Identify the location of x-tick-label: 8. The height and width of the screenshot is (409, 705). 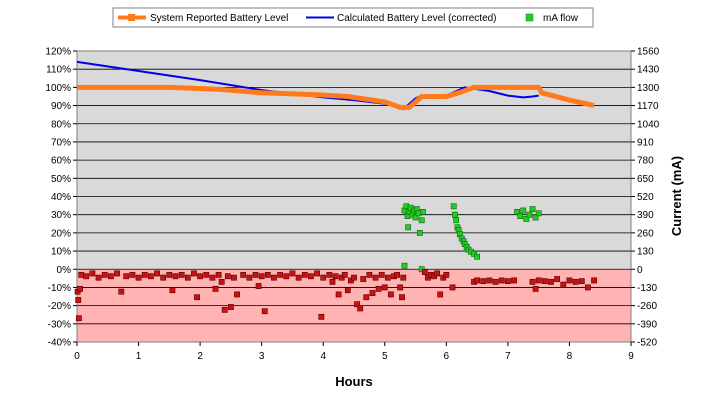
(570, 356).